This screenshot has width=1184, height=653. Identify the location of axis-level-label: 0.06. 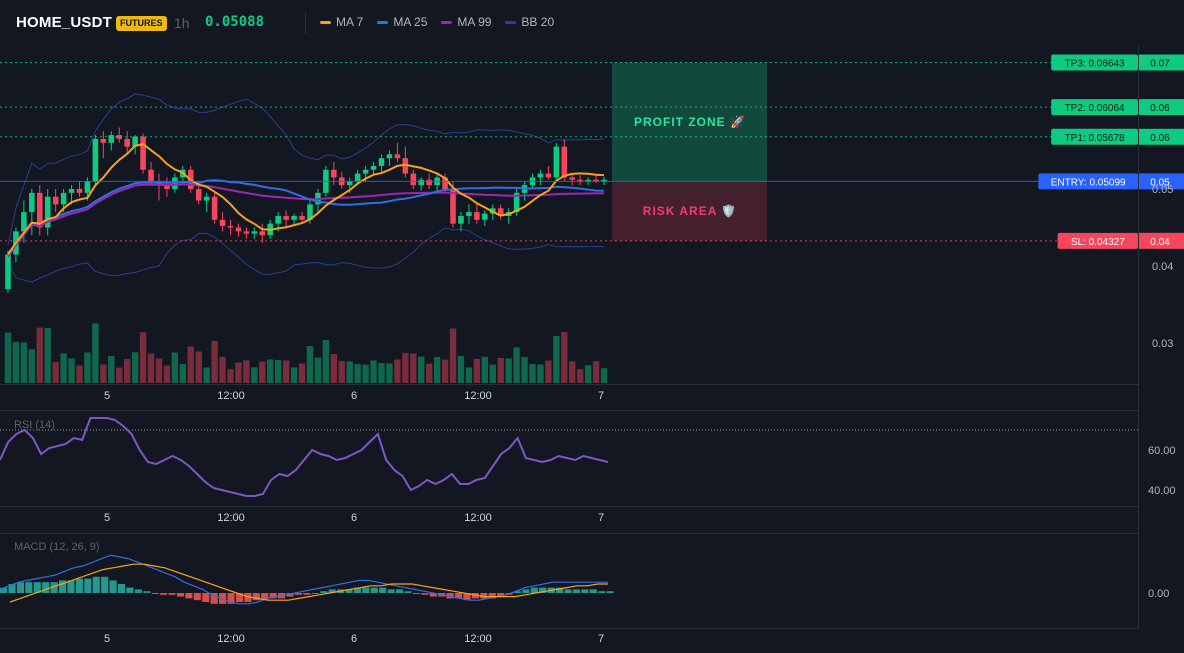
(1160, 108).